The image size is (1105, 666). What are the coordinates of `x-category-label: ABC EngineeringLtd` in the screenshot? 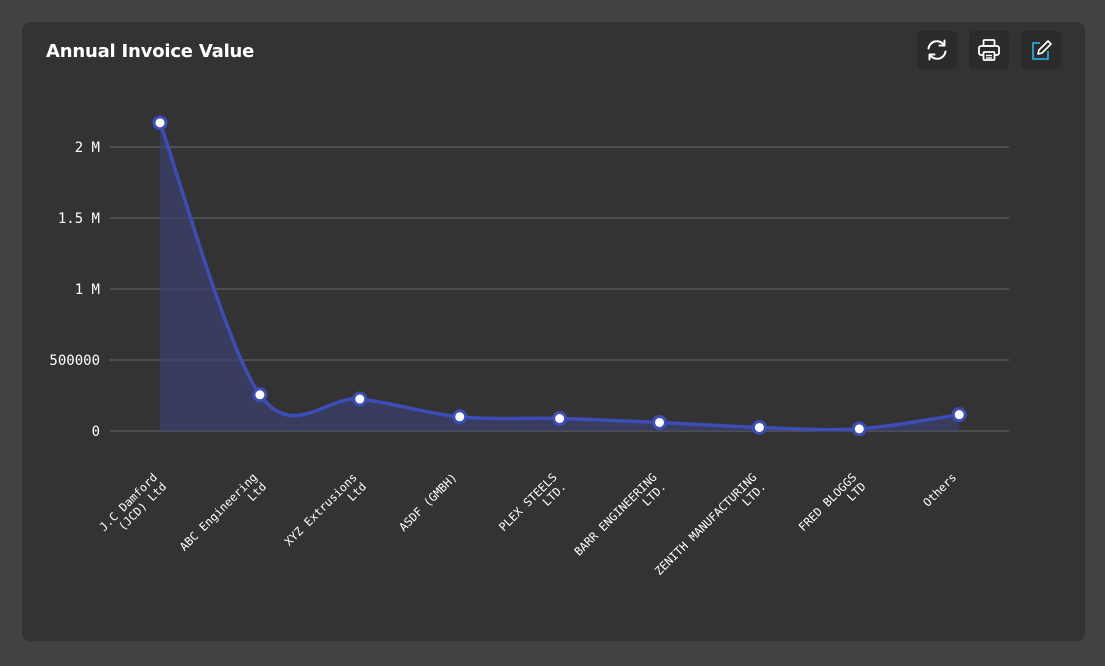 It's located at (223, 516).